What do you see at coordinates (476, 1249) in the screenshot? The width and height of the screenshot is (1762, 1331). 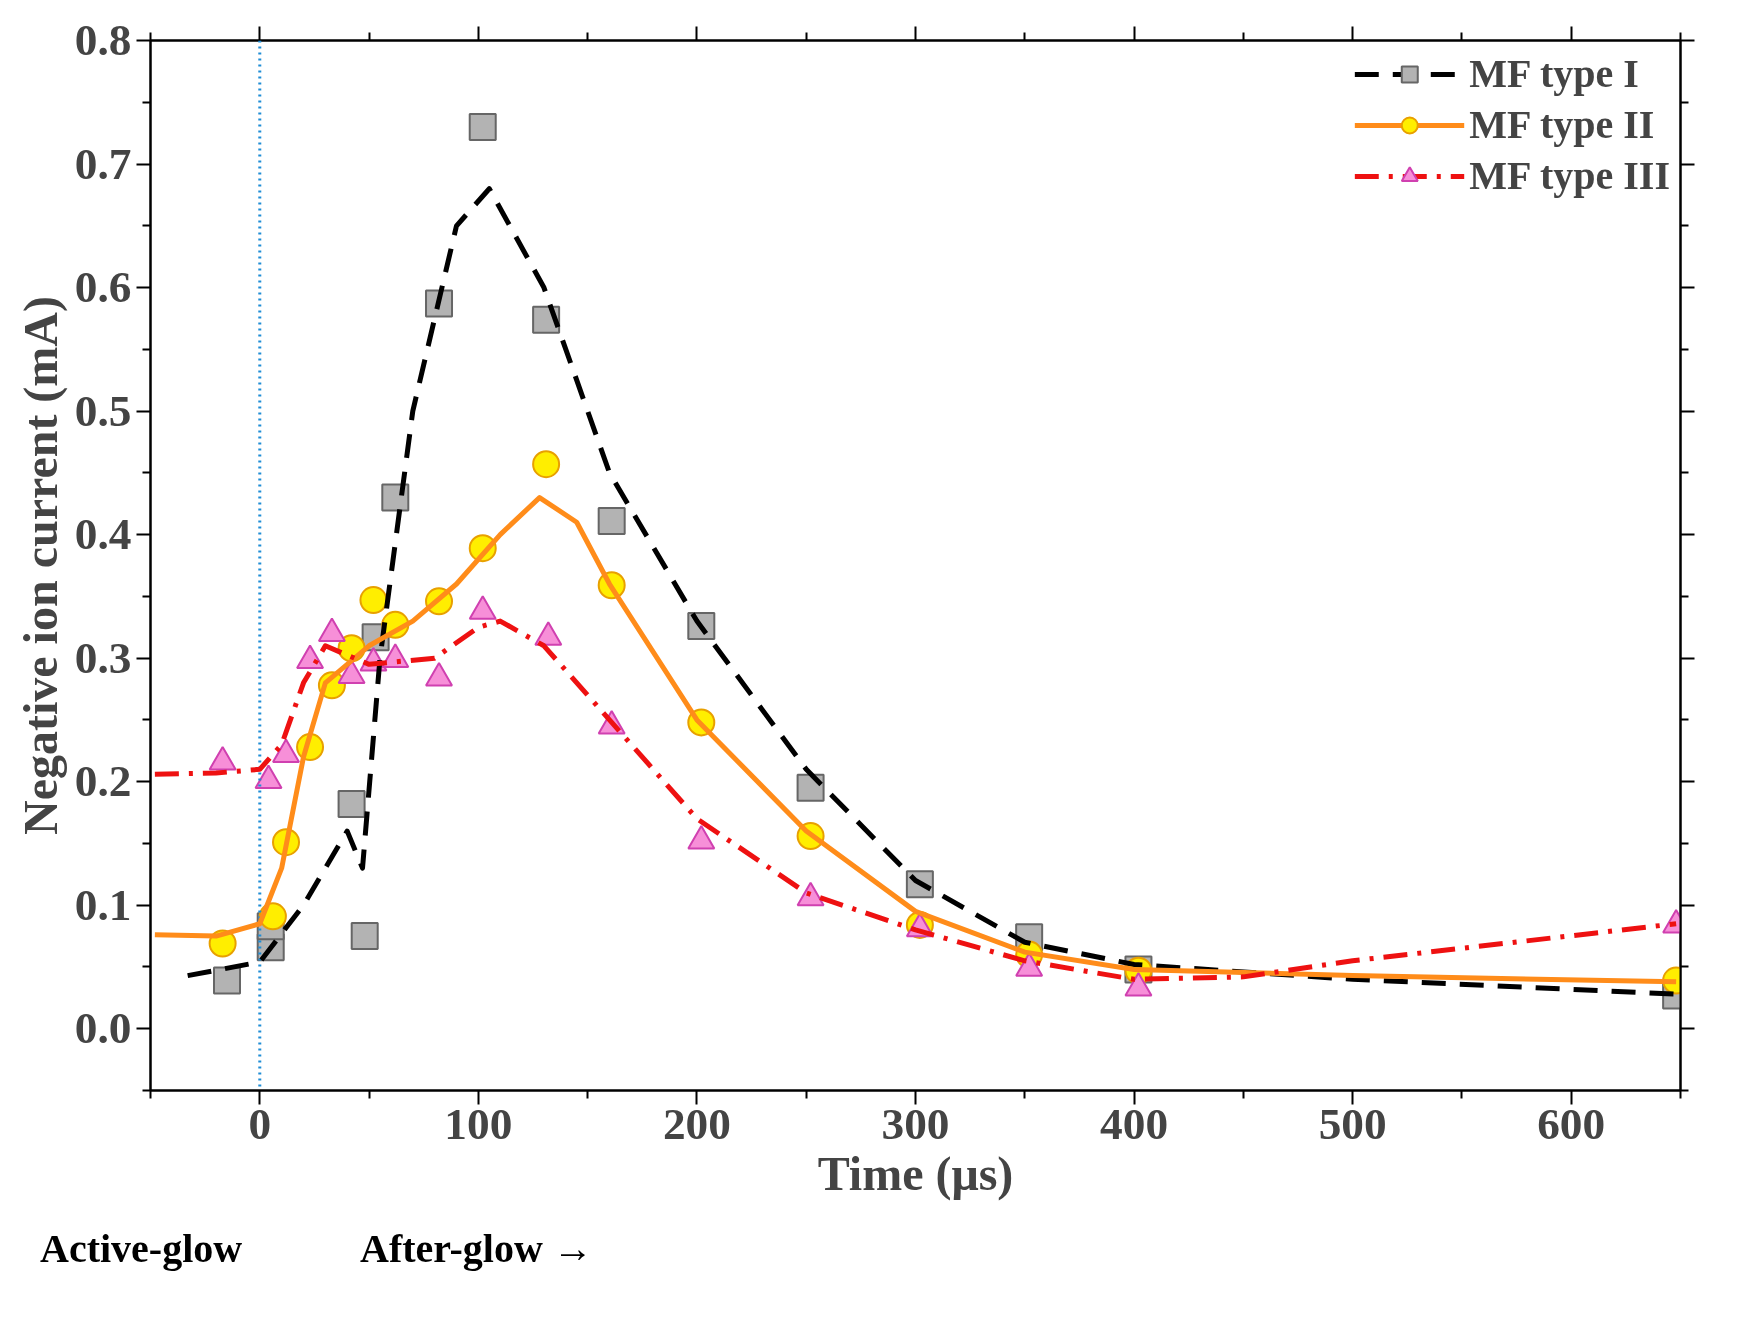 I see `text: After-glow →` at bounding box center [476, 1249].